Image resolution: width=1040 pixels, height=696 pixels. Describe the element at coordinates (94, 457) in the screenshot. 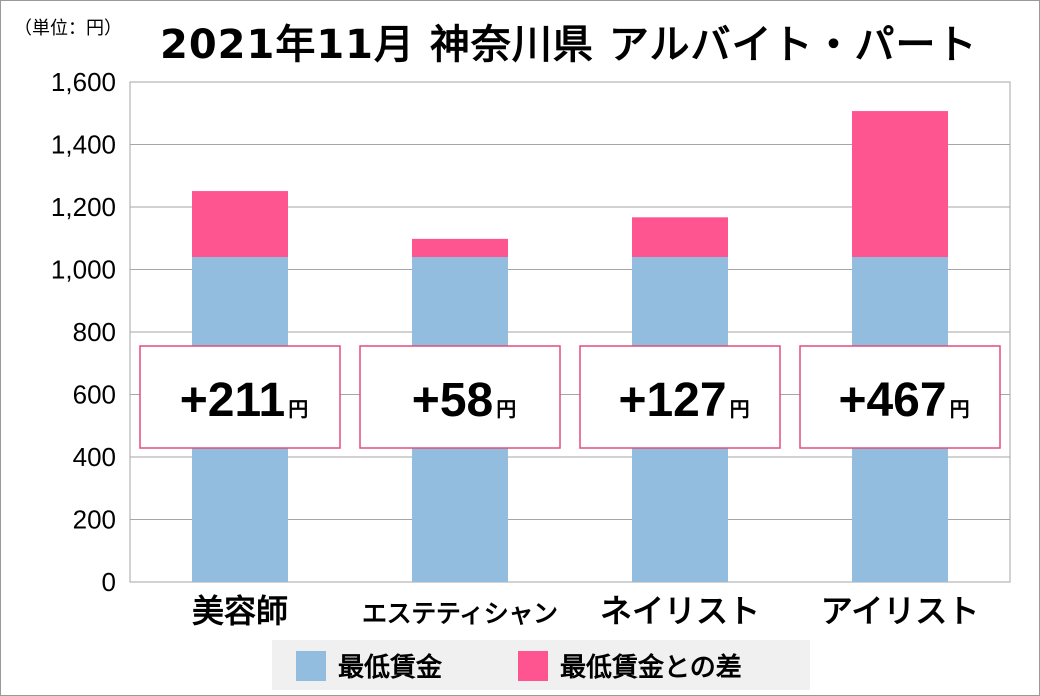

I see `y-tick-label: 400` at that location.